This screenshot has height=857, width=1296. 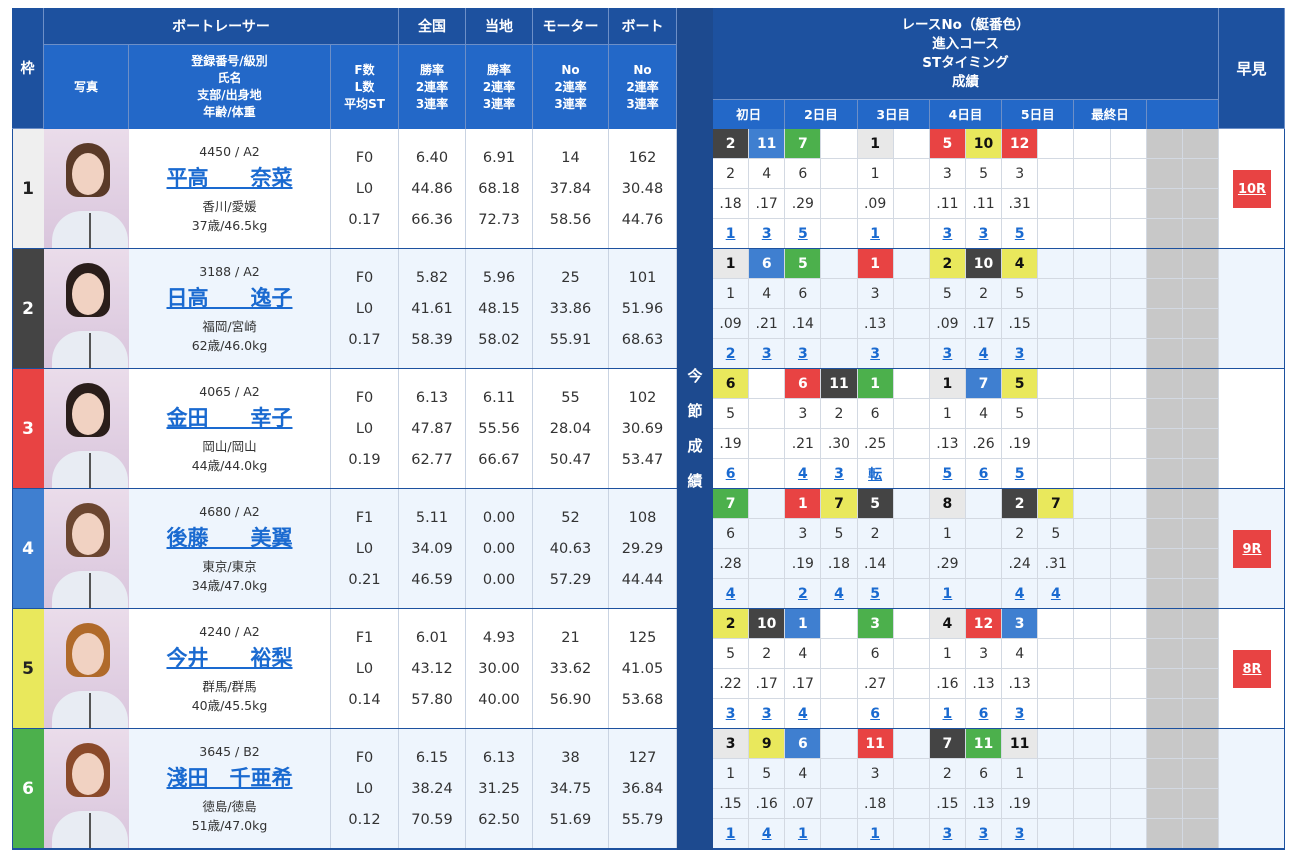 What do you see at coordinates (229, 537) in the screenshot?
I see `racer-name-link: 後藤 美翼` at bounding box center [229, 537].